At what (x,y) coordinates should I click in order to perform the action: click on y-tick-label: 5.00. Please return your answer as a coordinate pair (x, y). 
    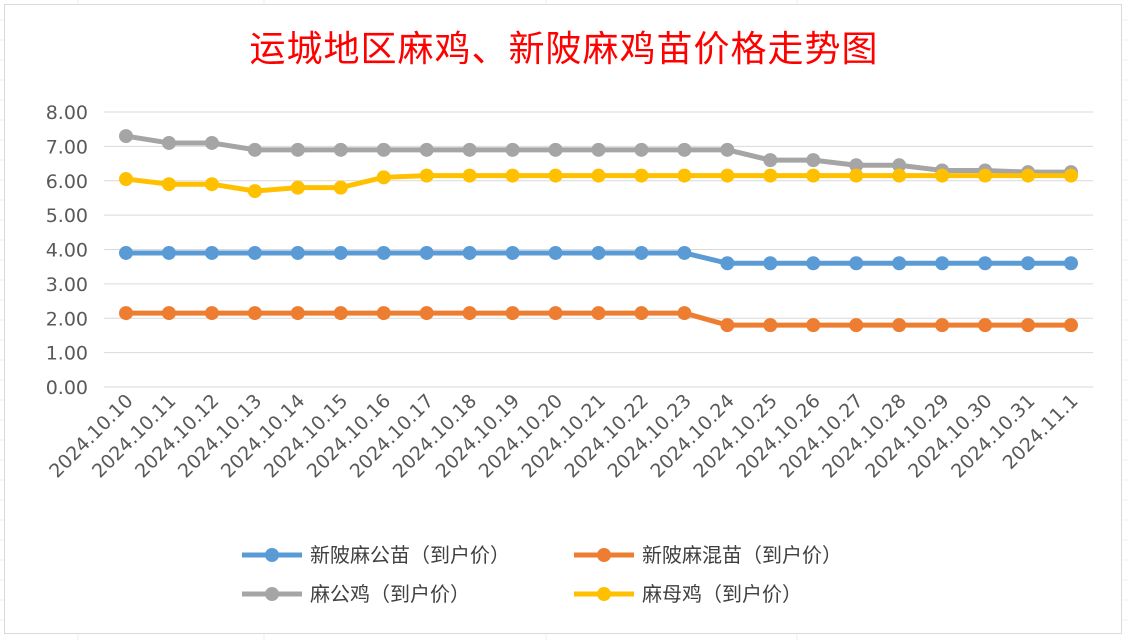
    Looking at the image, I should click on (67, 216).